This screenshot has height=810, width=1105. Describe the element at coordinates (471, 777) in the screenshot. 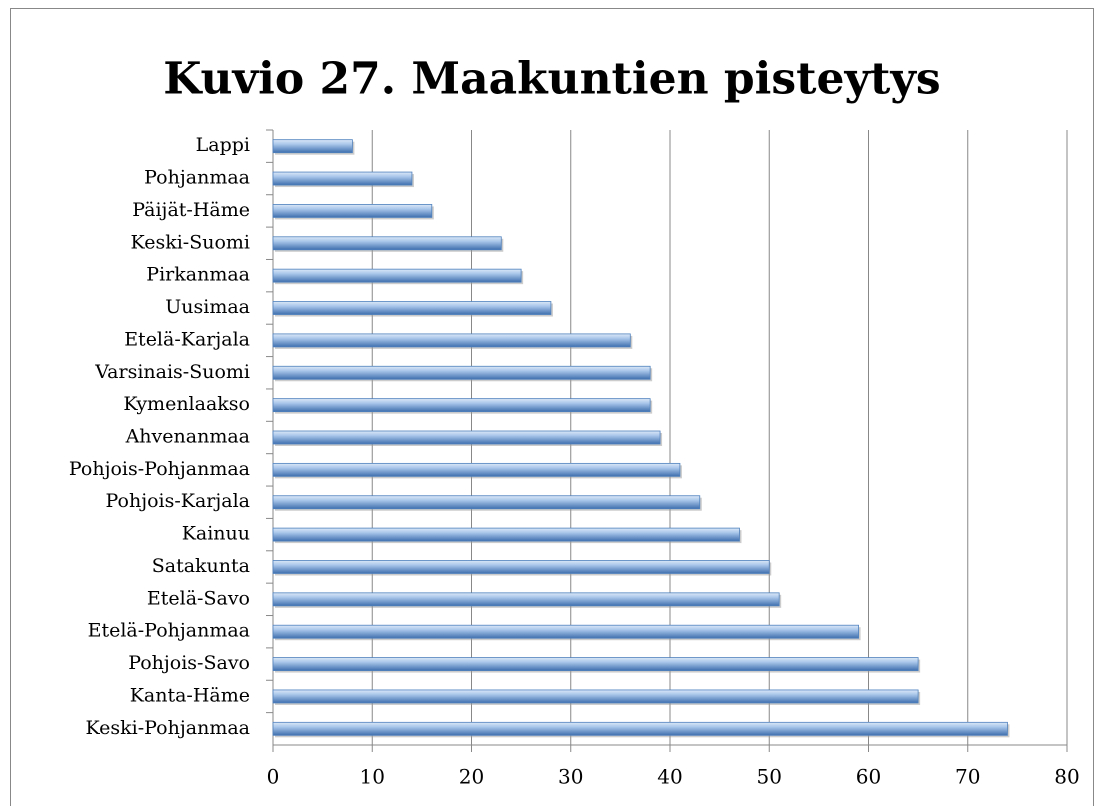

I see `x-tick-label: 20` at that location.